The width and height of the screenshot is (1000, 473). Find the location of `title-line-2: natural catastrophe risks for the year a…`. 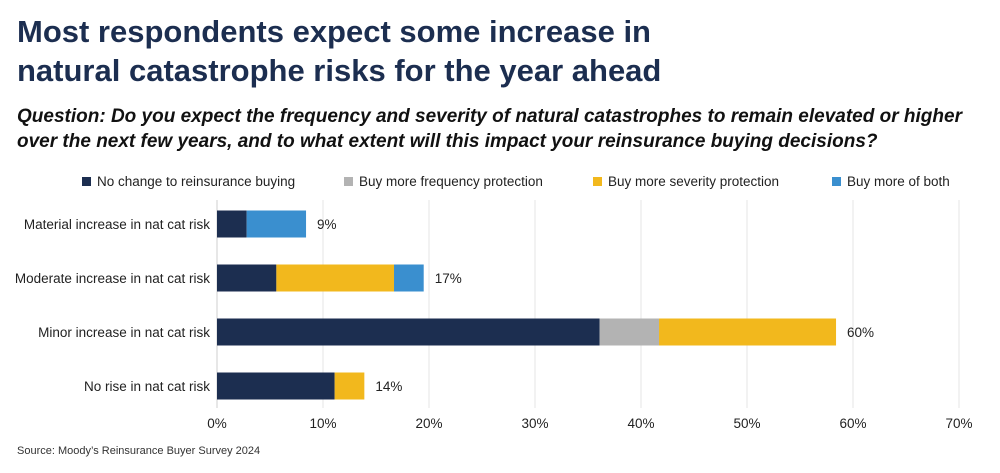

title-line-2: natural catastrophe risks for the year a… is located at coordinates (339, 70).